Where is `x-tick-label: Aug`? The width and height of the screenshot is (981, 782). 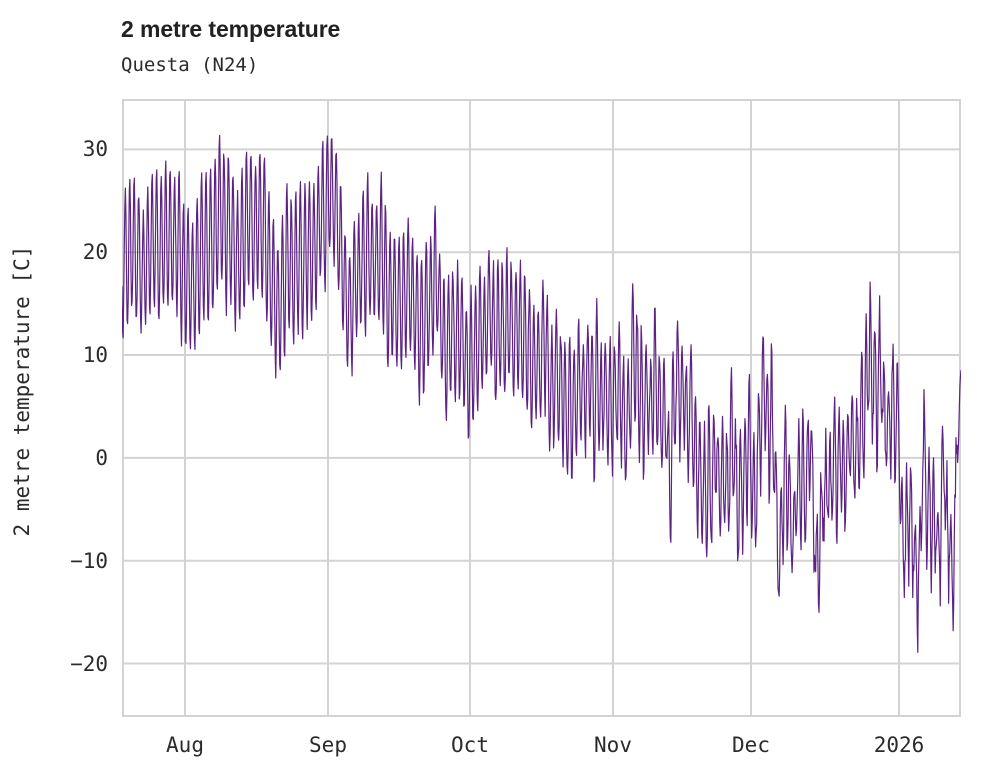 x-tick-label: Aug is located at coordinates (185, 745).